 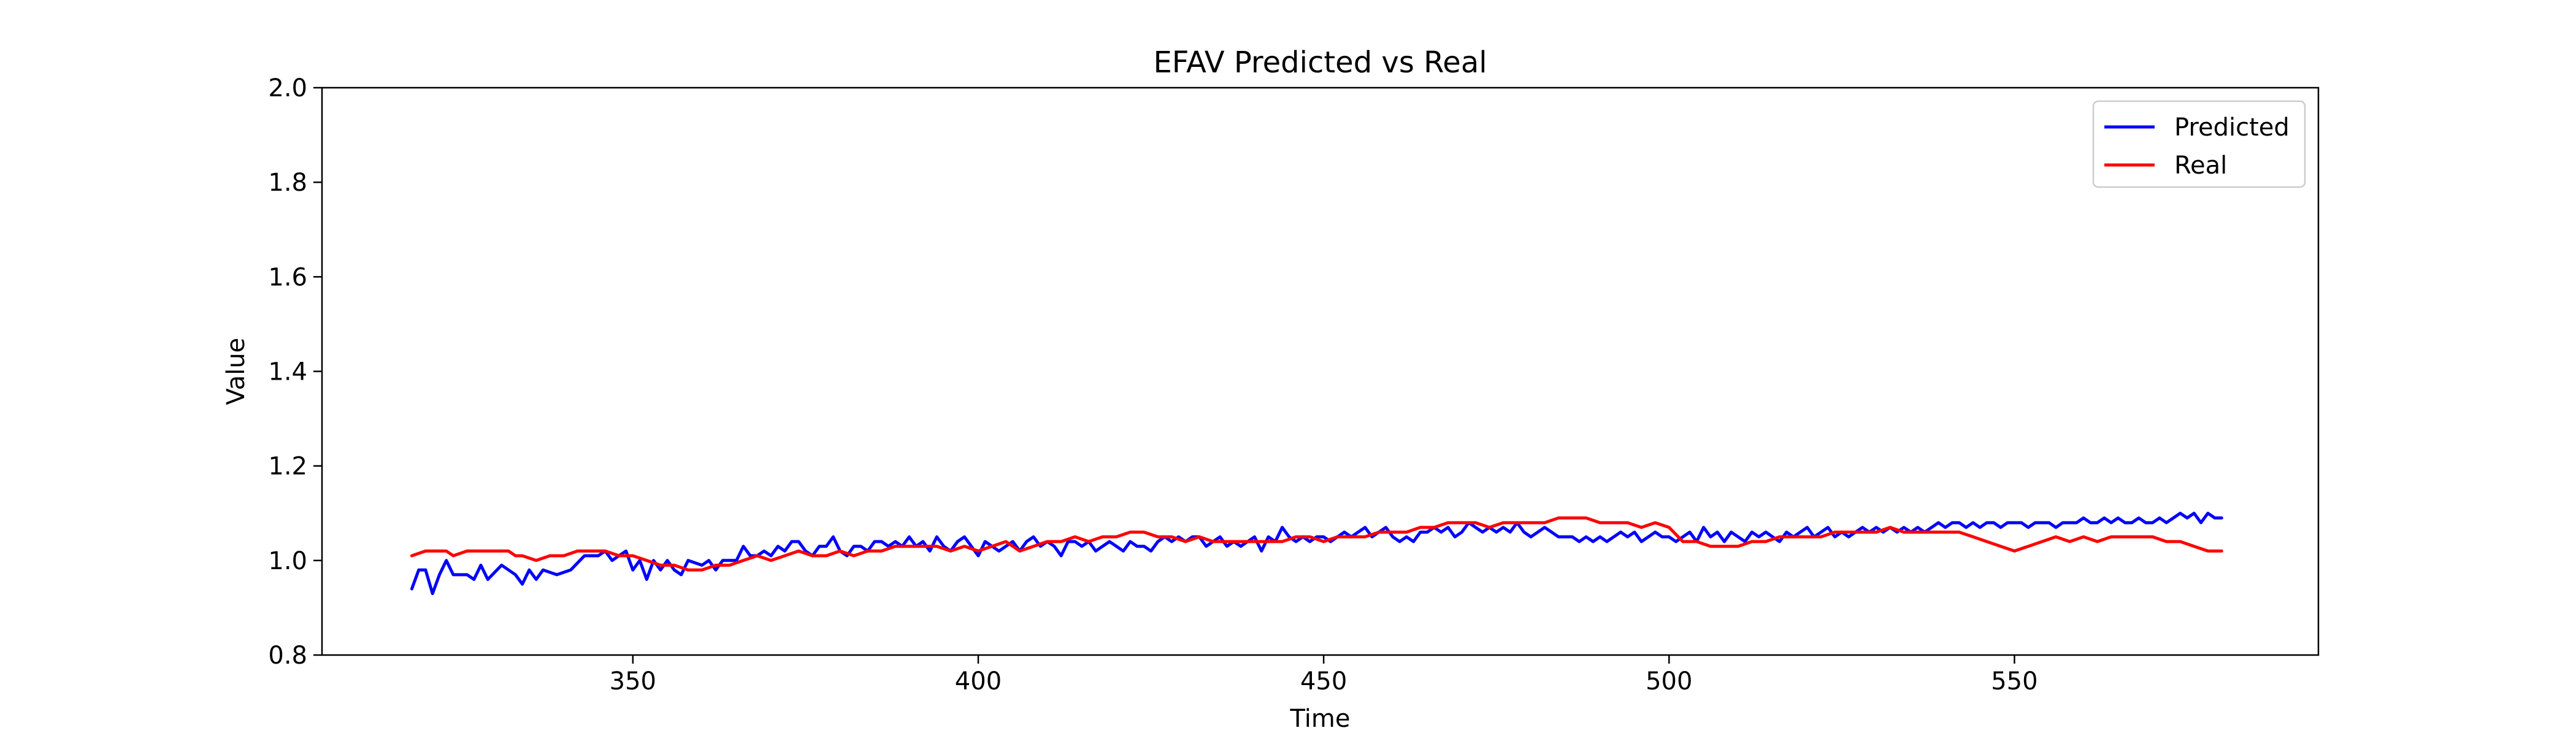 What do you see at coordinates (287, 561) in the screenshot?
I see `y-tick-label: 1.0` at bounding box center [287, 561].